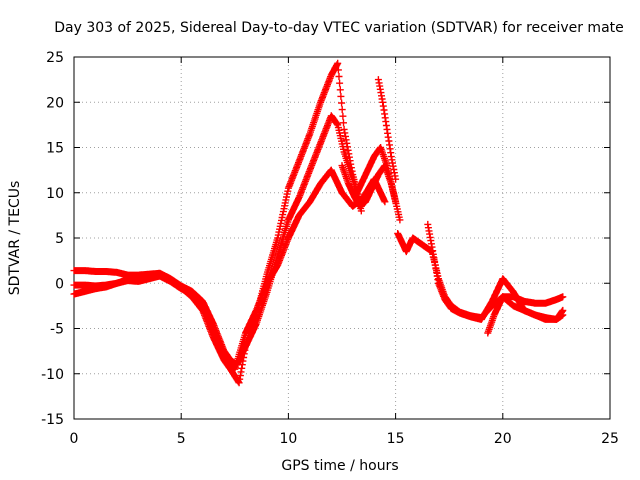  I want to click on x-tick-label: 15, so click(396, 439).